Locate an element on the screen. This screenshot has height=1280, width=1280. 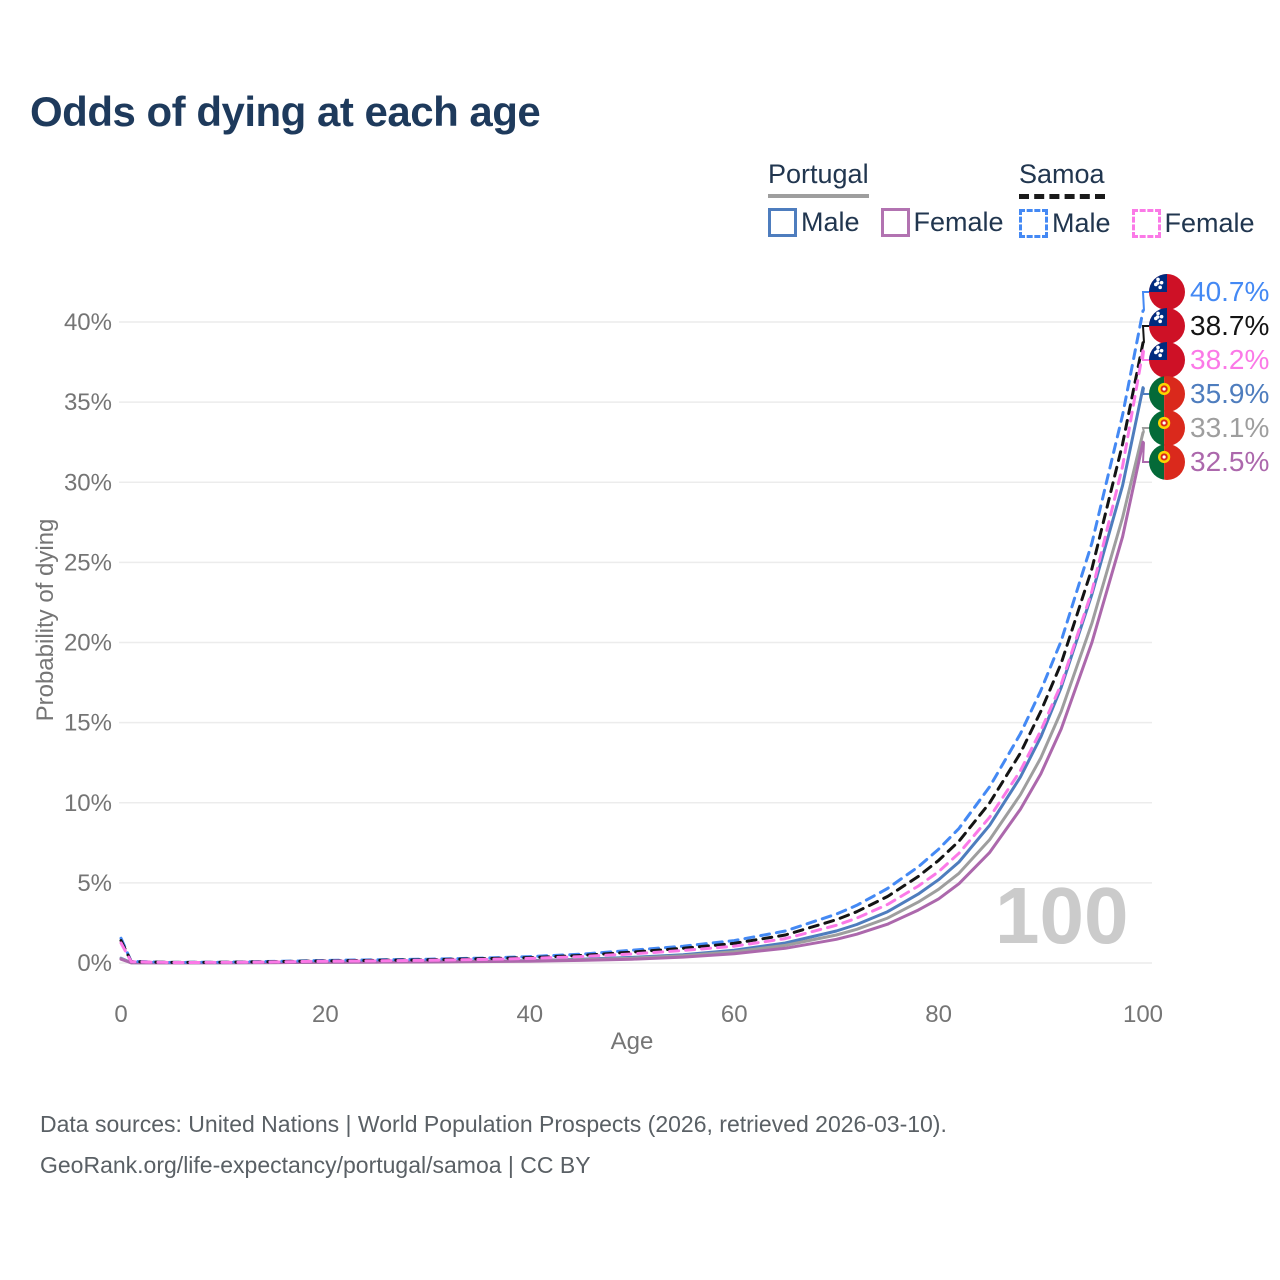
legend-header-samoa: Samoa is located at coordinates (1062, 179).